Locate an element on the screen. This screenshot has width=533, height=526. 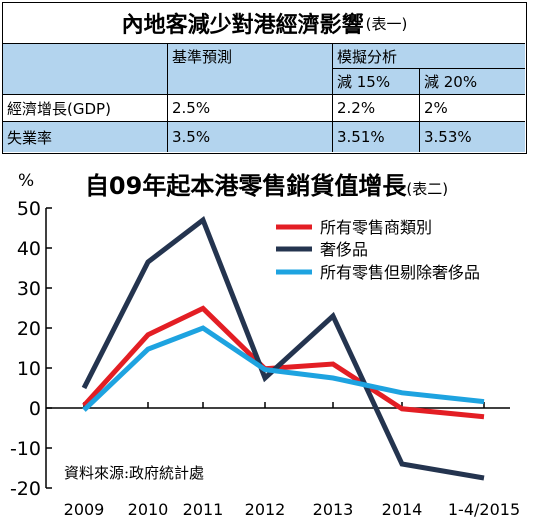
y-tick-label: -10 is located at coordinates (25, 449).